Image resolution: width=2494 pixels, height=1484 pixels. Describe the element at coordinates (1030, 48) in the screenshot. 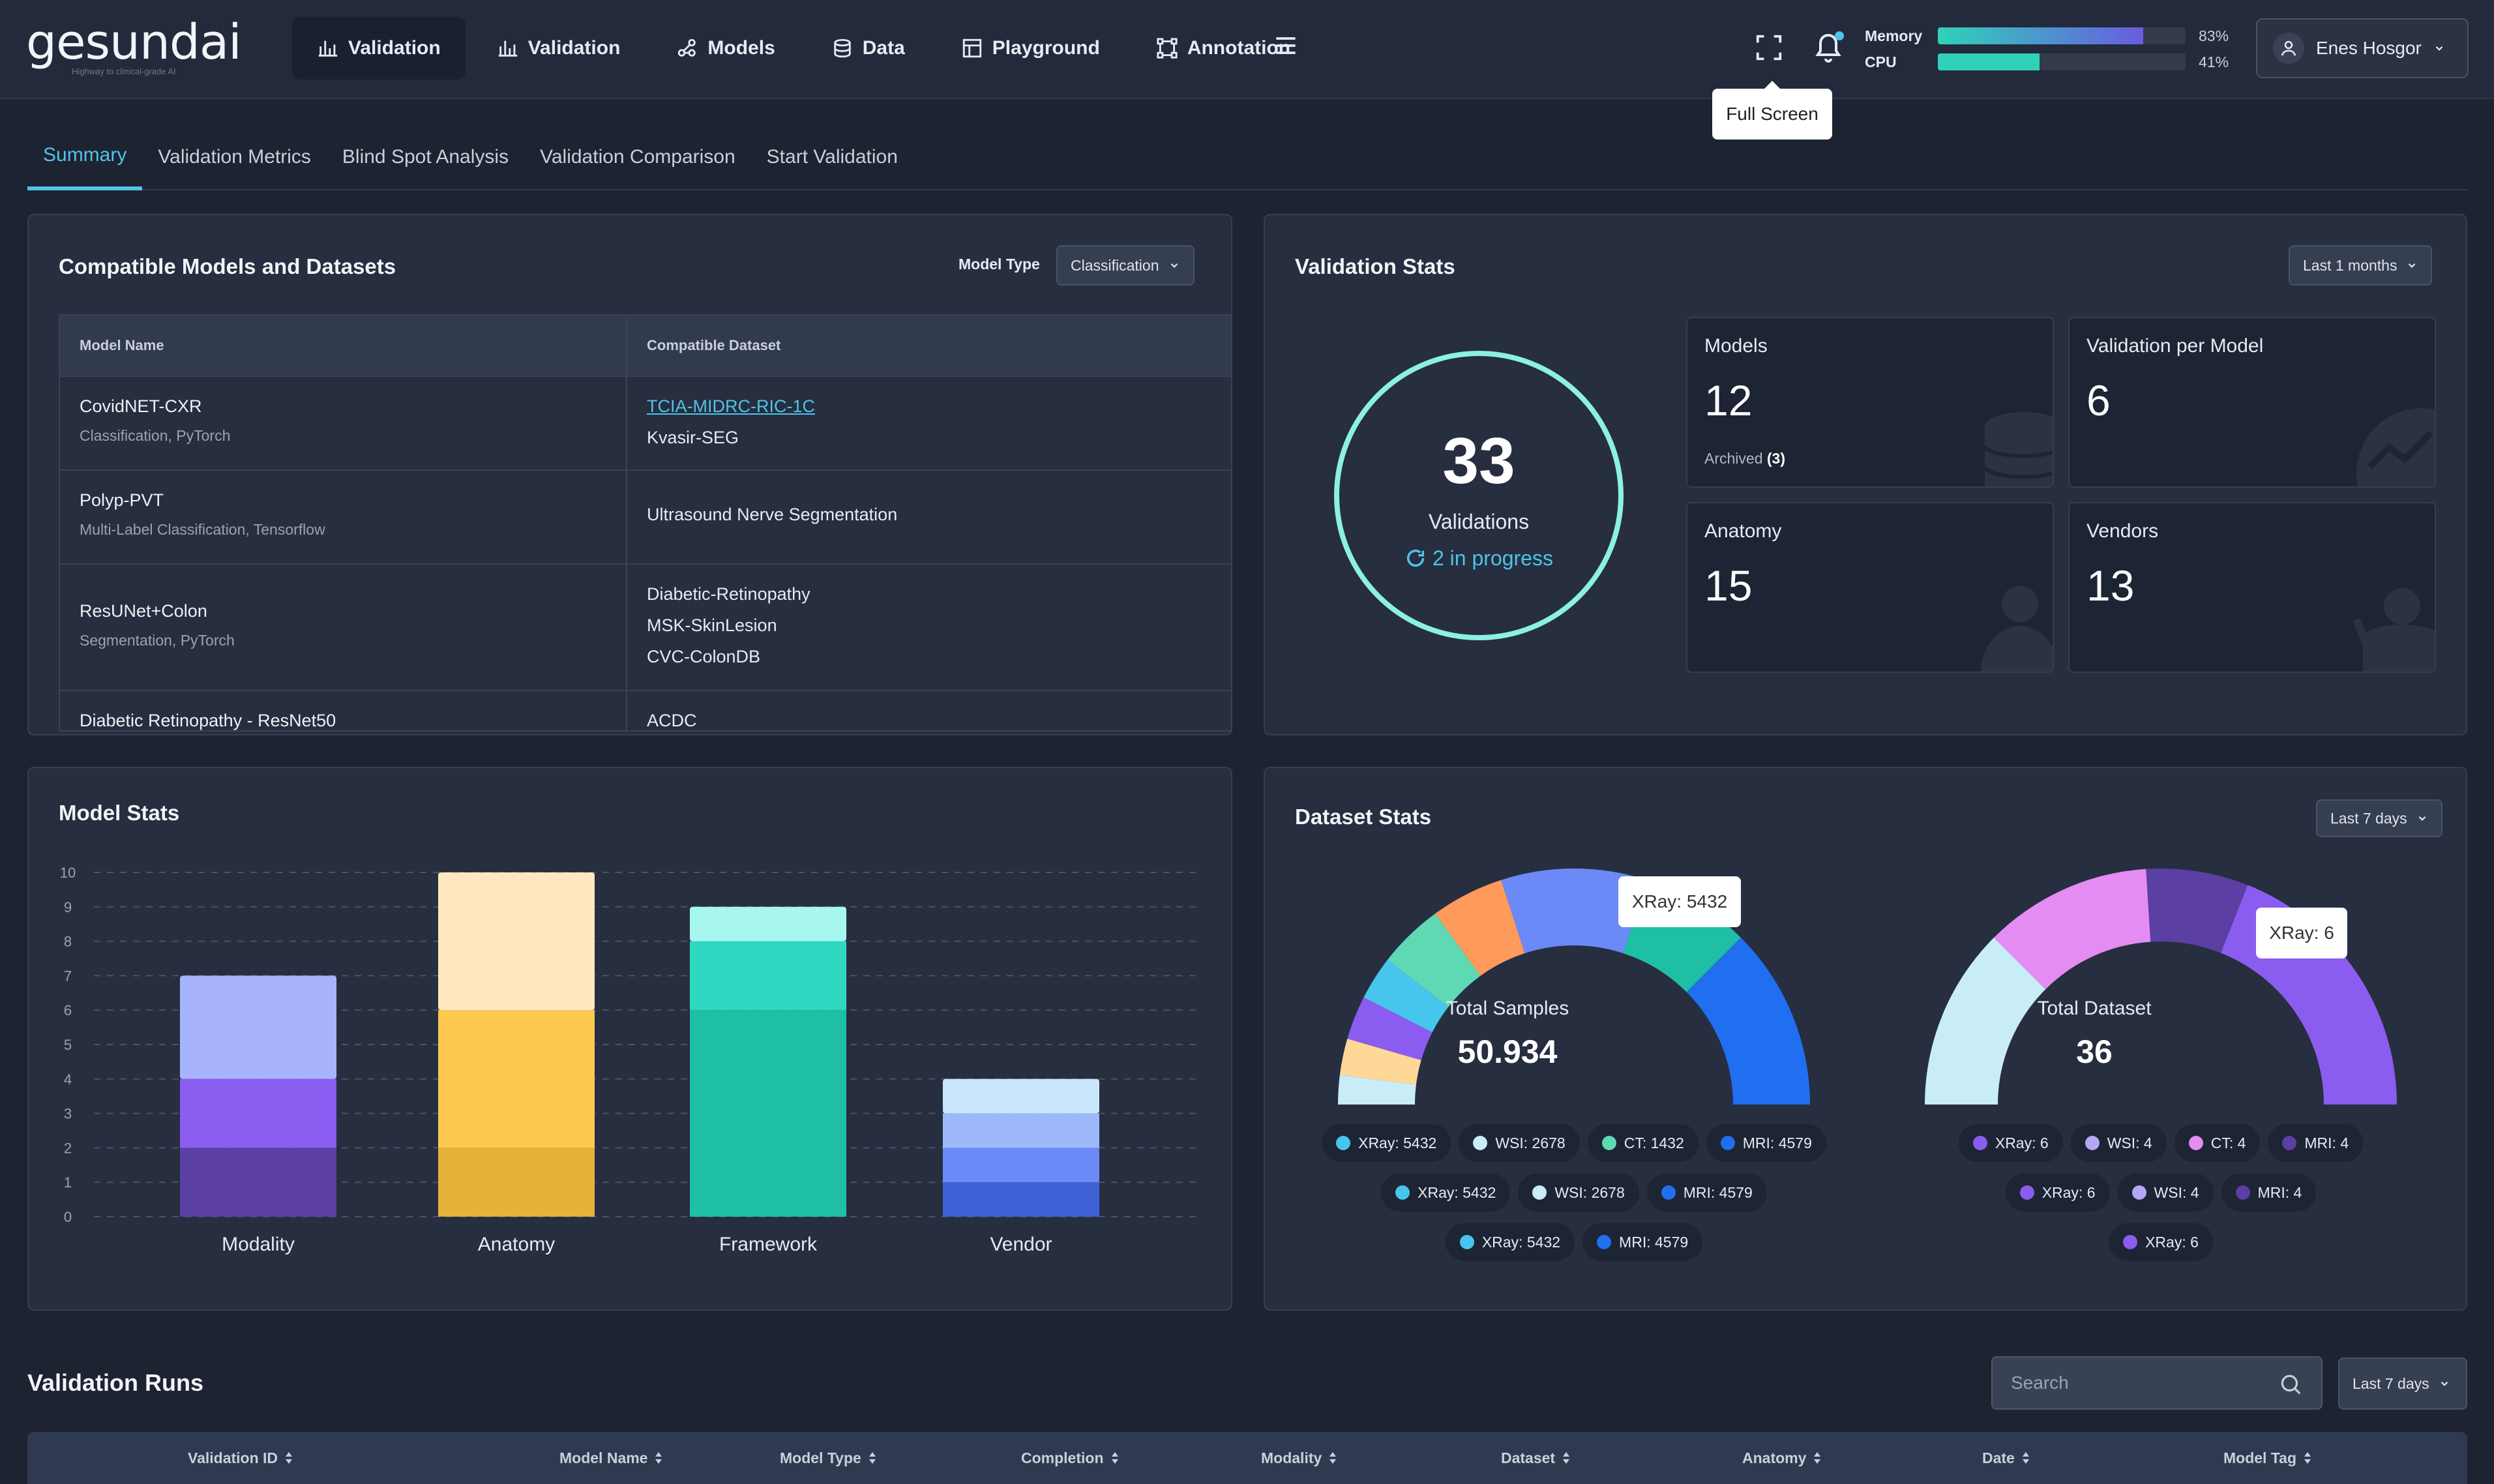

I see `nav-item-playground: Playground` at that location.